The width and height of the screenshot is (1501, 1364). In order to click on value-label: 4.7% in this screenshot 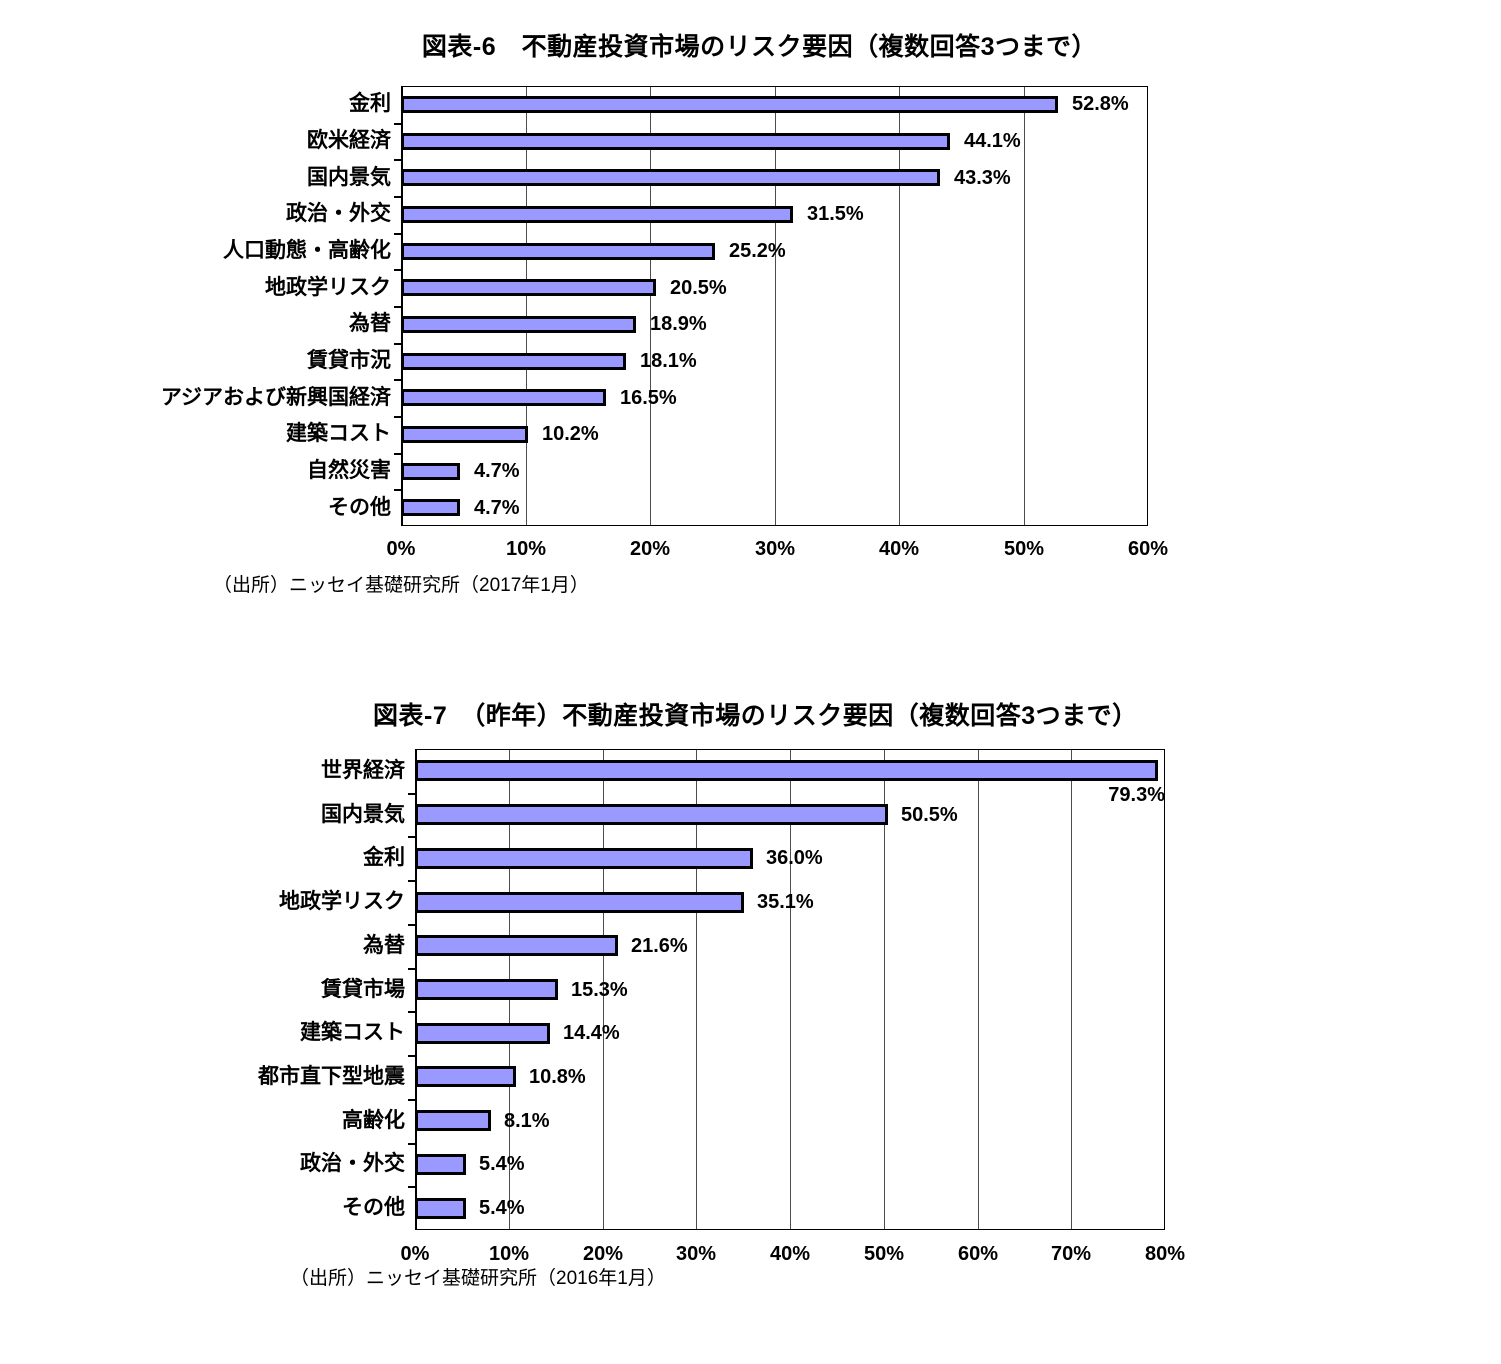, I will do `click(497, 508)`.